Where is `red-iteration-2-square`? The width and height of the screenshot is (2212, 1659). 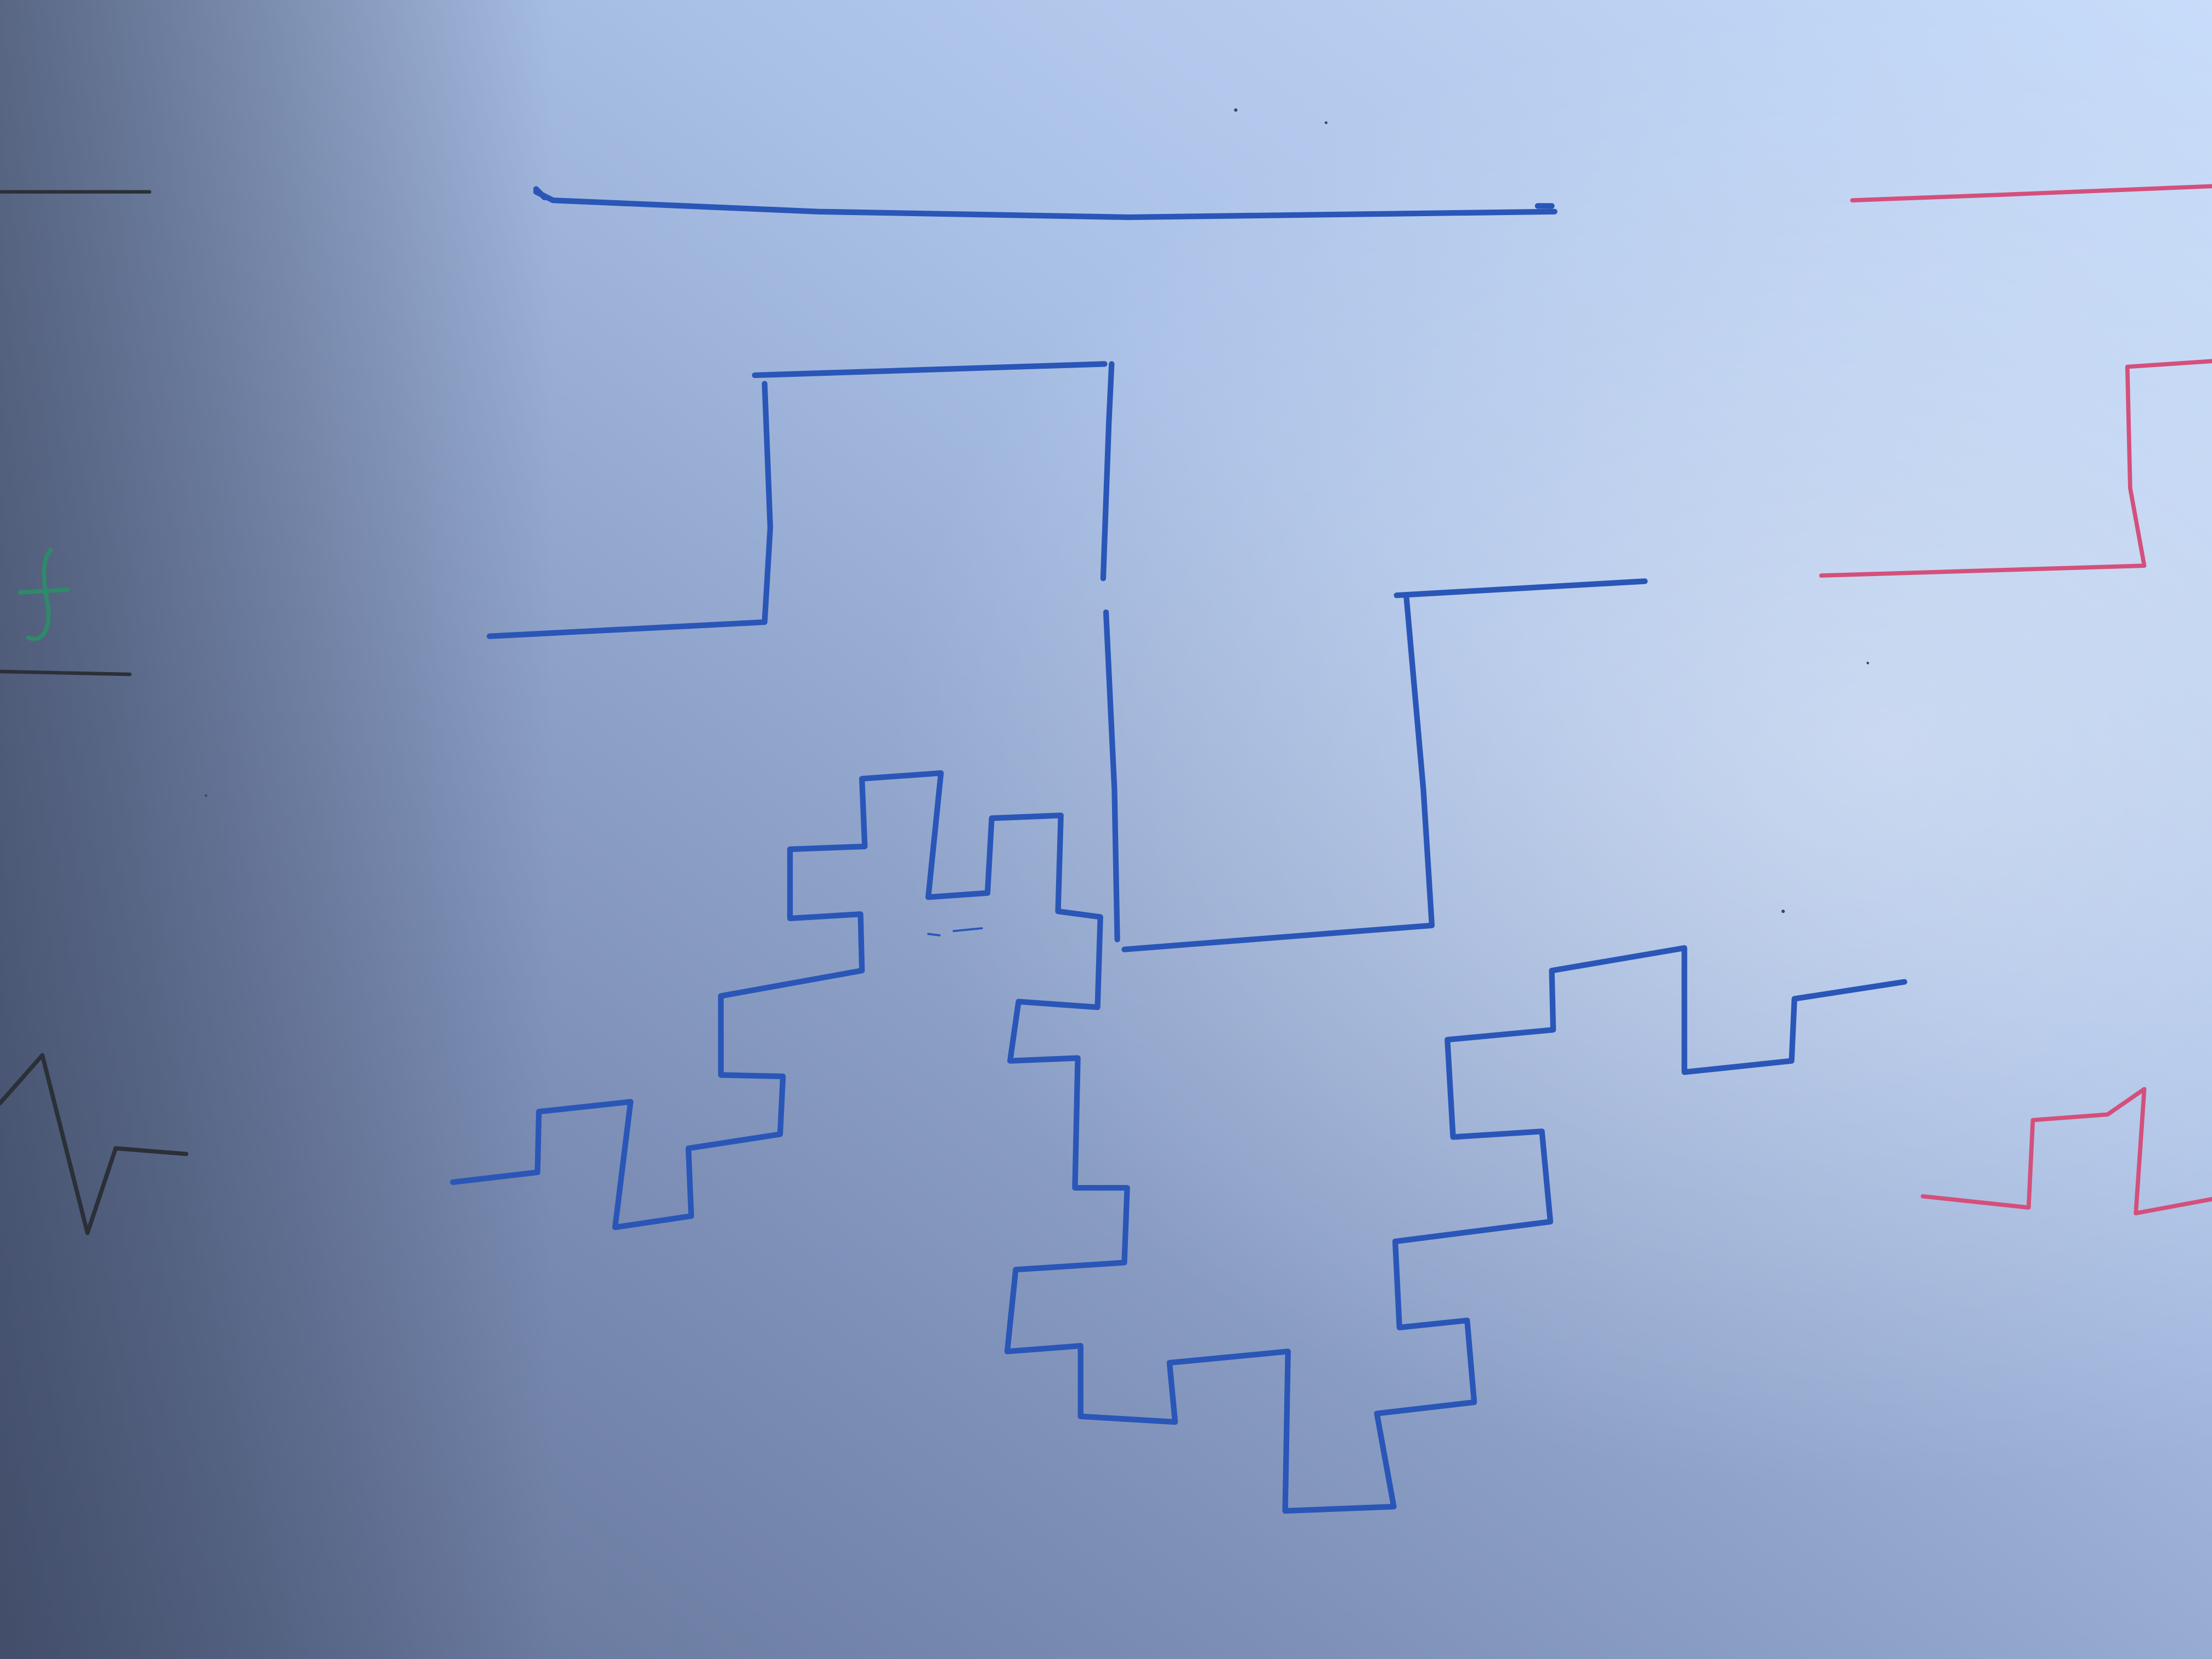
red-iteration-2-square is located at coordinates (2066, 1152).